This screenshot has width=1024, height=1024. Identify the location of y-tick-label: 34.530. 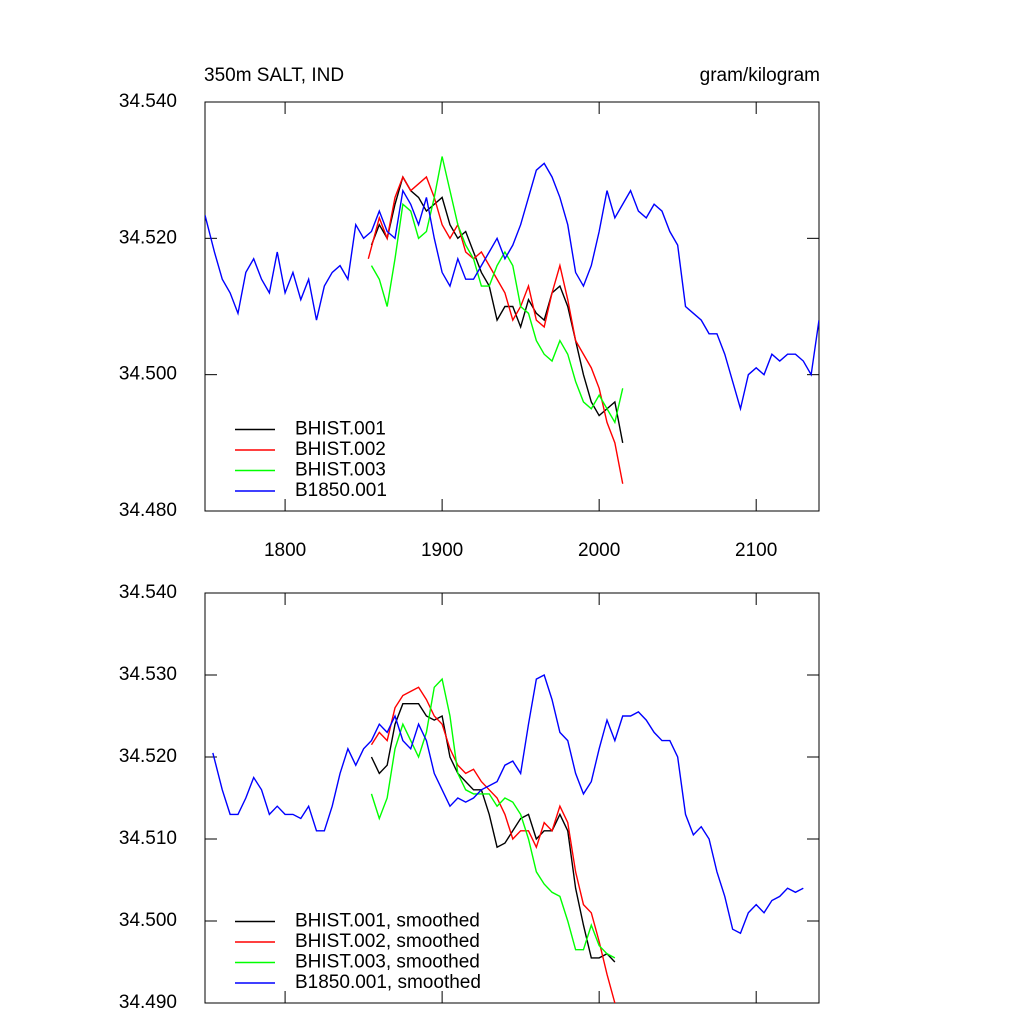
(148, 674).